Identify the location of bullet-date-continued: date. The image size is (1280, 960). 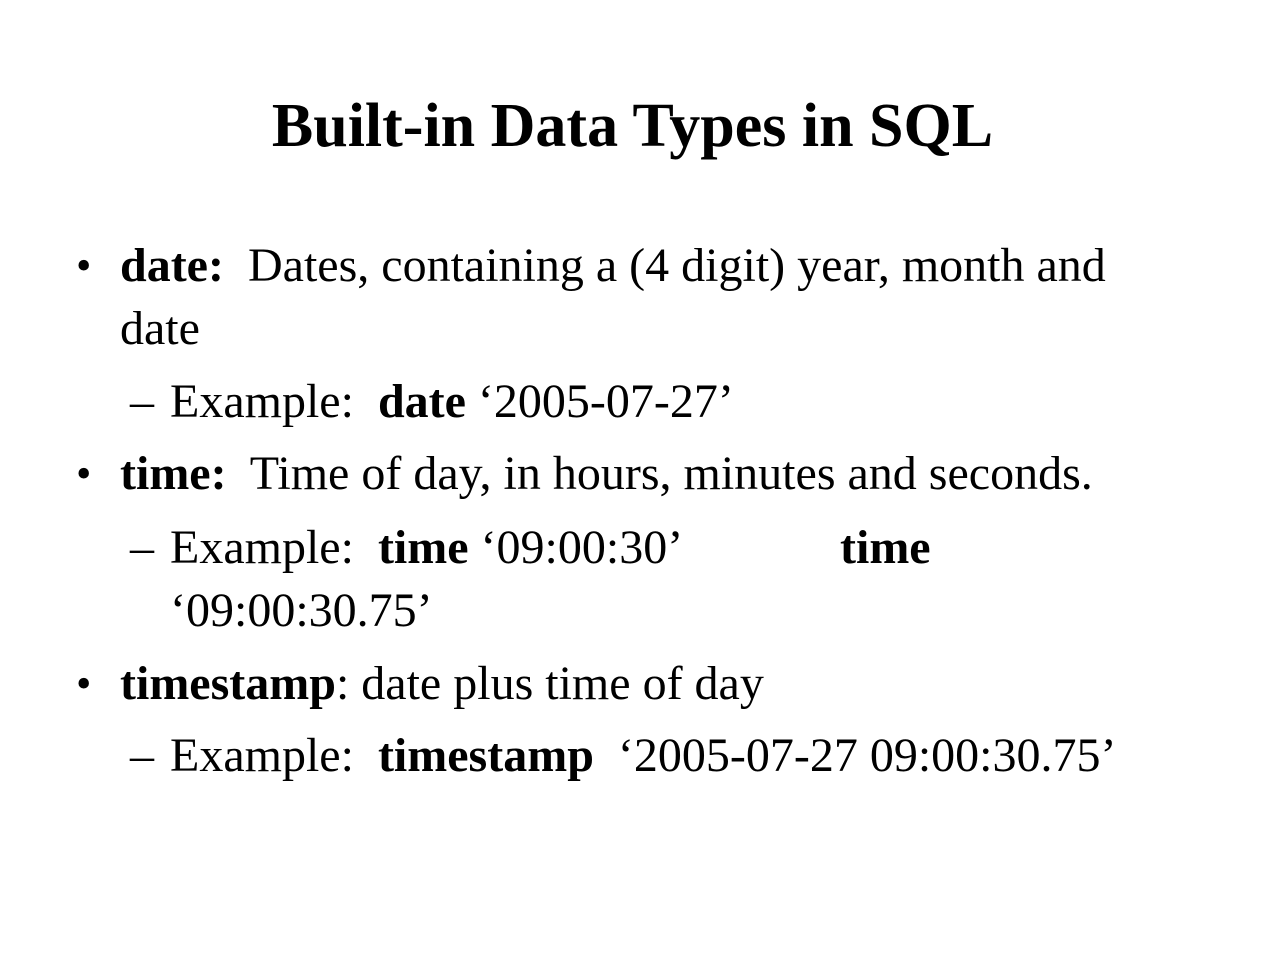
(160, 328).